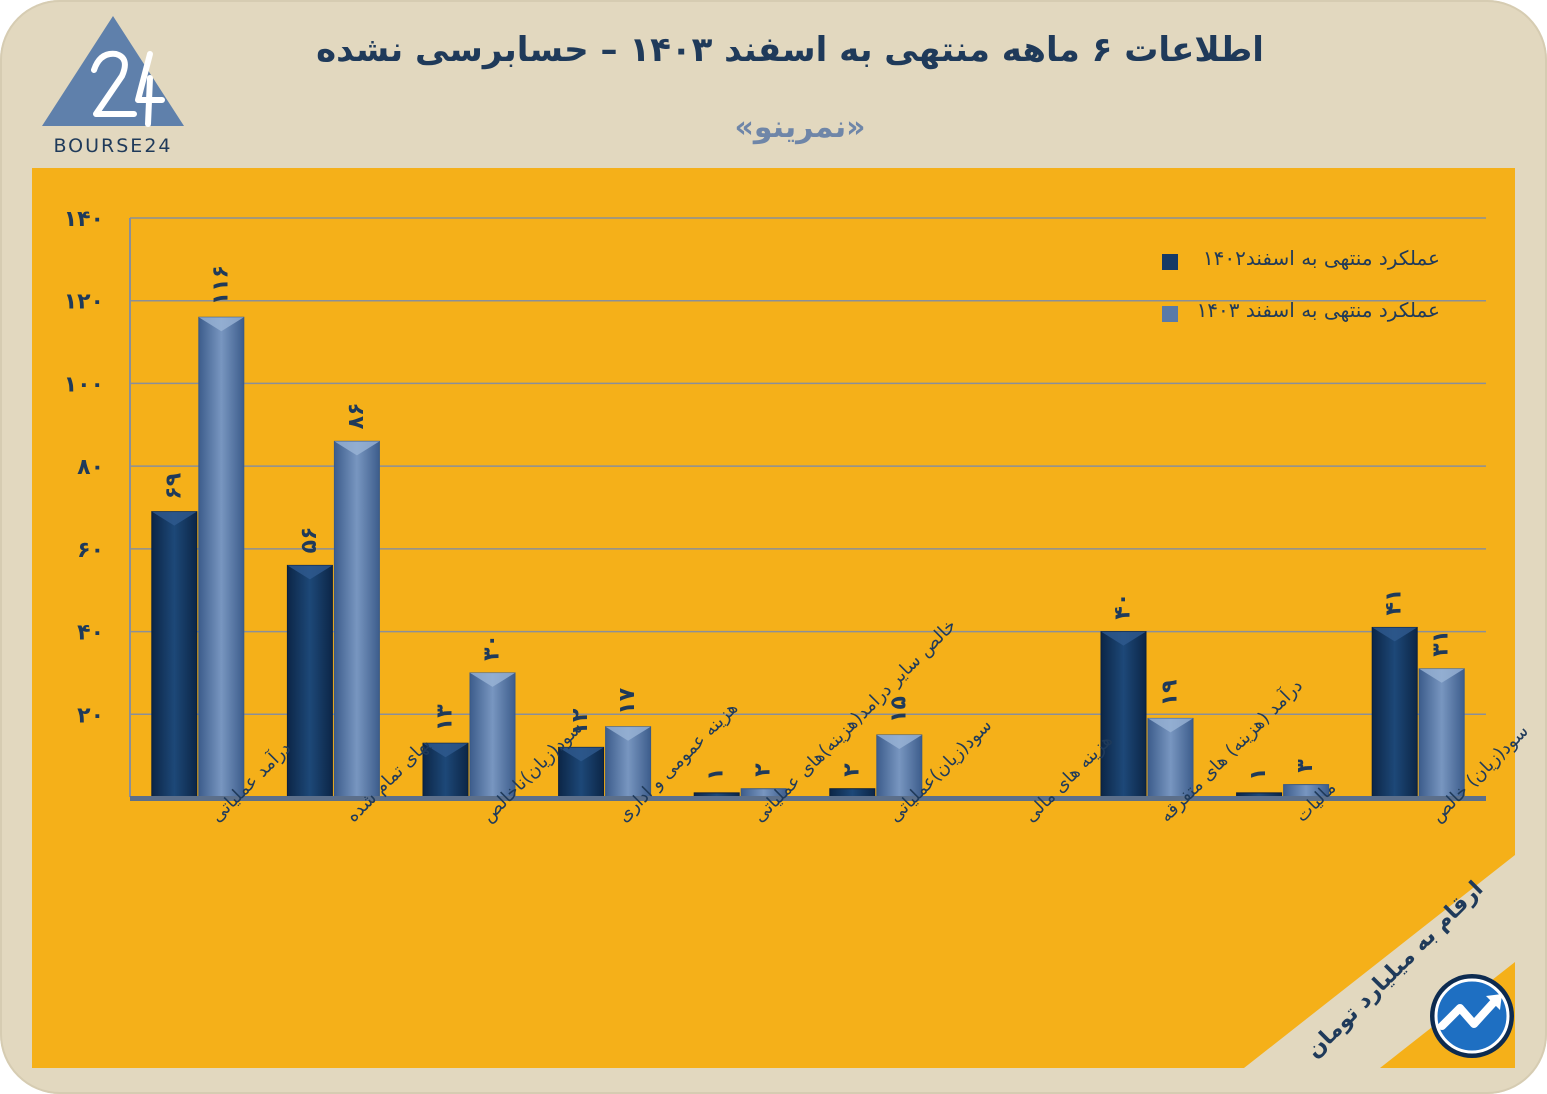  Describe the element at coordinates (356, 415) in the screenshot. I see `data-label: ۸۶` at that location.